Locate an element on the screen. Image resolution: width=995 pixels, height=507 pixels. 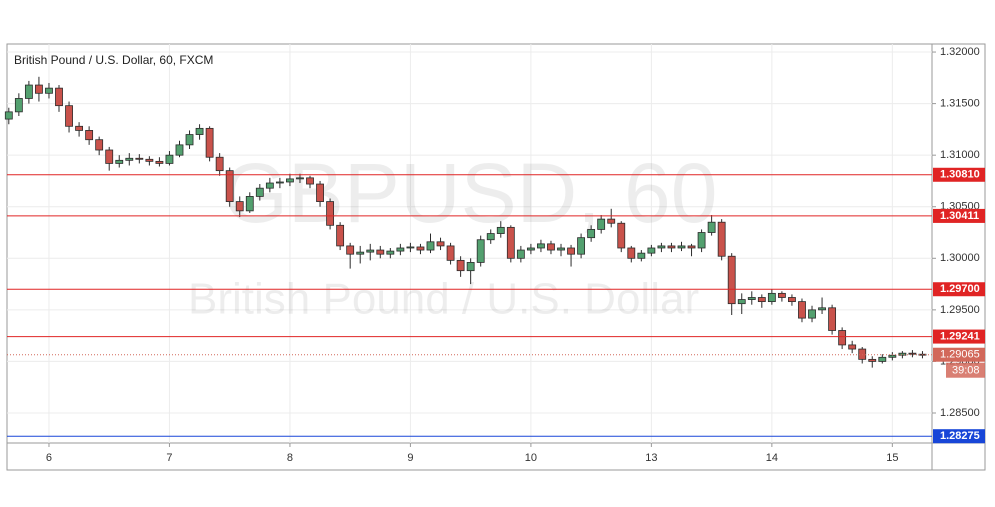
level-label: 1.29700 is located at coordinates (960, 289).